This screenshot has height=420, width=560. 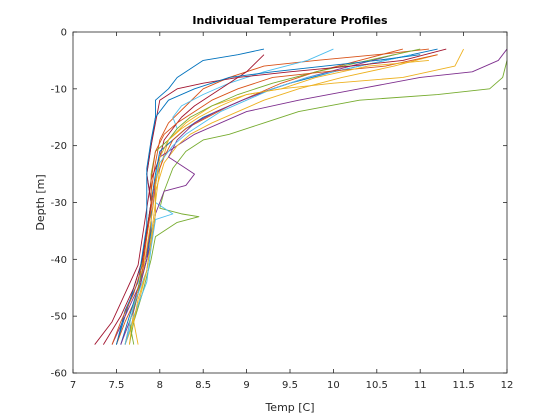 What do you see at coordinates (116, 385) in the screenshot?
I see `x-tick-label: 7.5` at bounding box center [116, 385].